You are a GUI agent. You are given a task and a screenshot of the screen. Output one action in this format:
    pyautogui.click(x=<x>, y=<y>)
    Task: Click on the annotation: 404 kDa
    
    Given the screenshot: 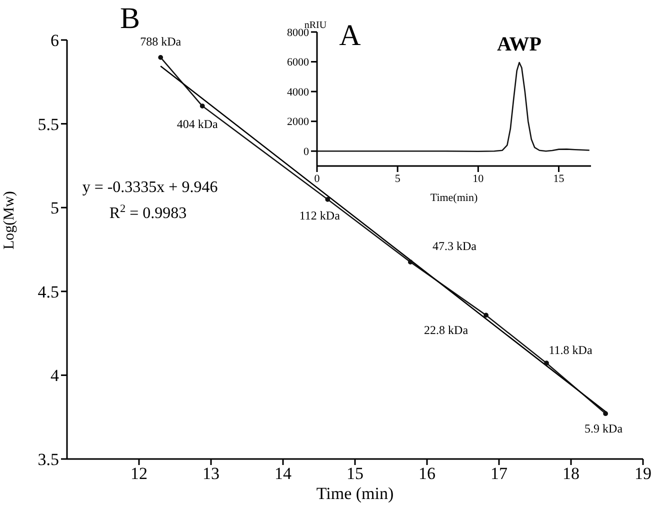 What is the action you would take?
    pyautogui.click(x=197, y=124)
    